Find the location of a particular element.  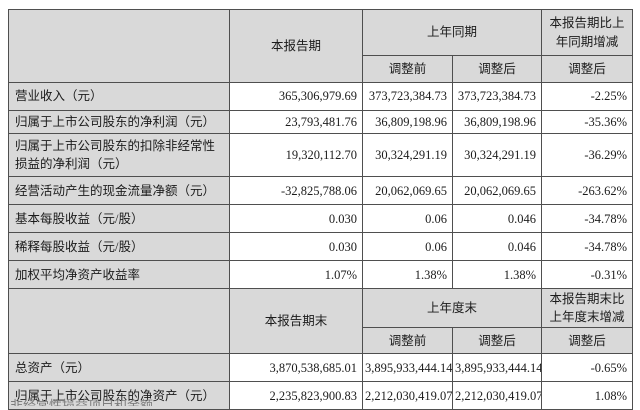

table-row: 稀释每股收益（元/股） 0.030 0.06 0.046 -34.78% is located at coordinates (321, 247).